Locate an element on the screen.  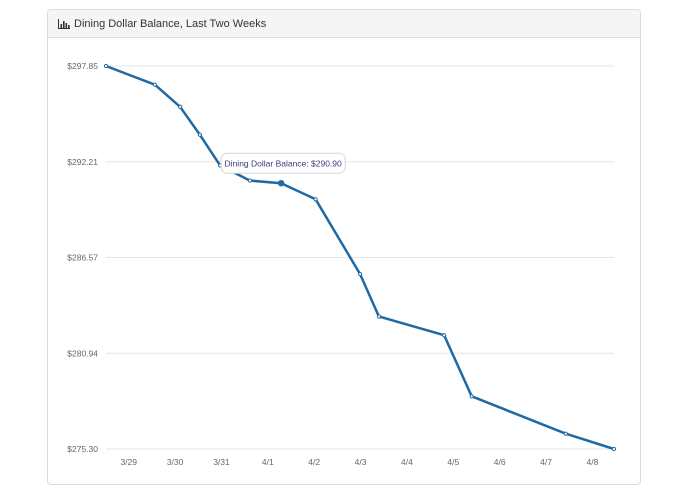
y-tick-label: $286.57 is located at coordinates (82, 258).